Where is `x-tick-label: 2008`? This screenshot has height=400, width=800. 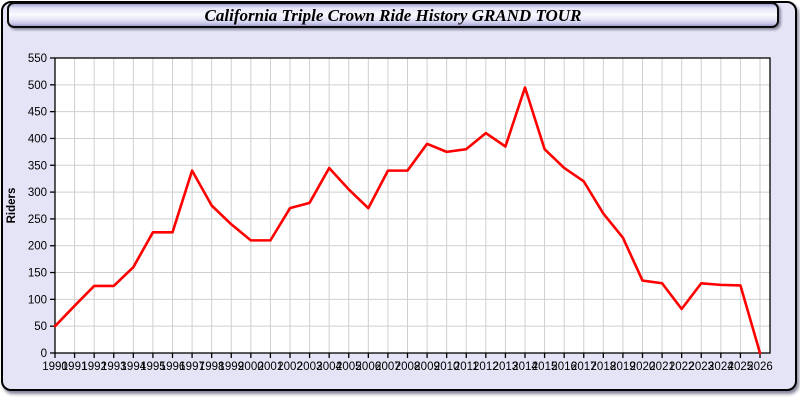
x-tick-label: 2008 is located at coordinates (408, 367).